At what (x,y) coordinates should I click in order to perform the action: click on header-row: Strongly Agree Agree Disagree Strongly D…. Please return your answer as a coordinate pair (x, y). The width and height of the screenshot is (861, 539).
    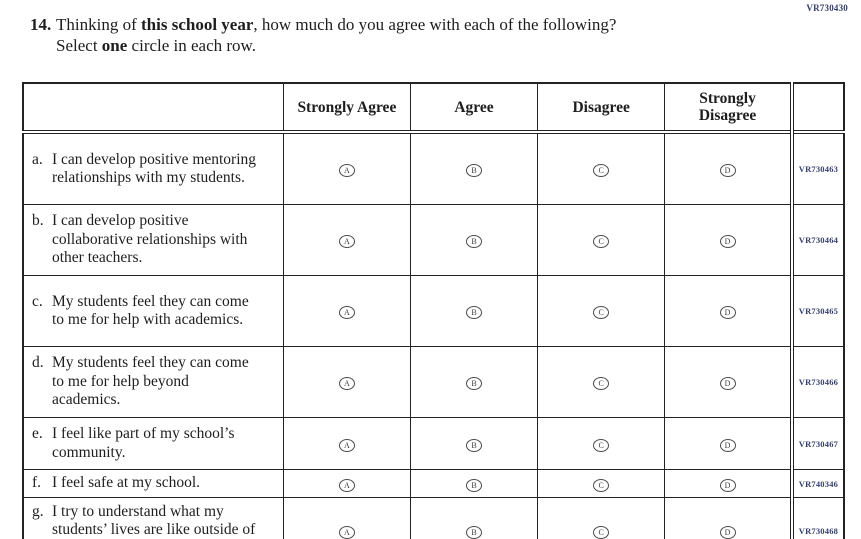
    Looking at the image, I should click on (433, 107).